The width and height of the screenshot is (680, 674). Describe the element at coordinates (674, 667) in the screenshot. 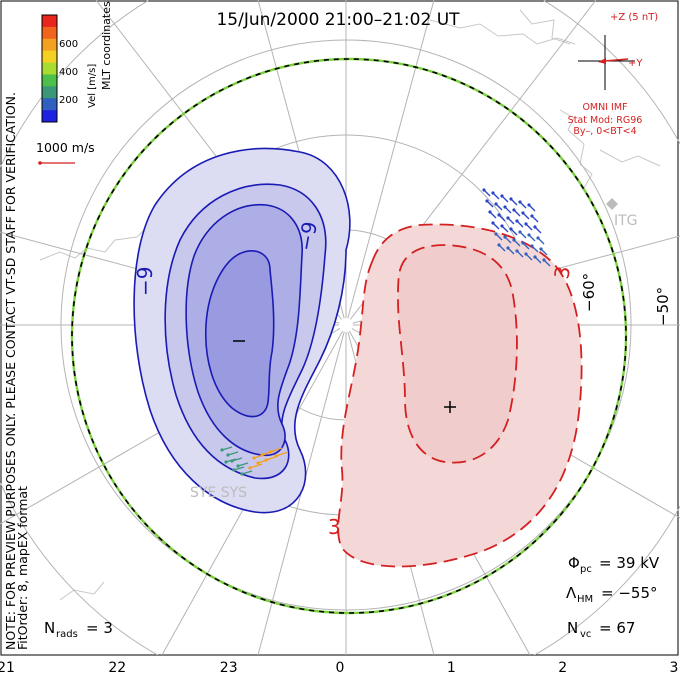

I see `mlt-tick-label: 3` at that location.